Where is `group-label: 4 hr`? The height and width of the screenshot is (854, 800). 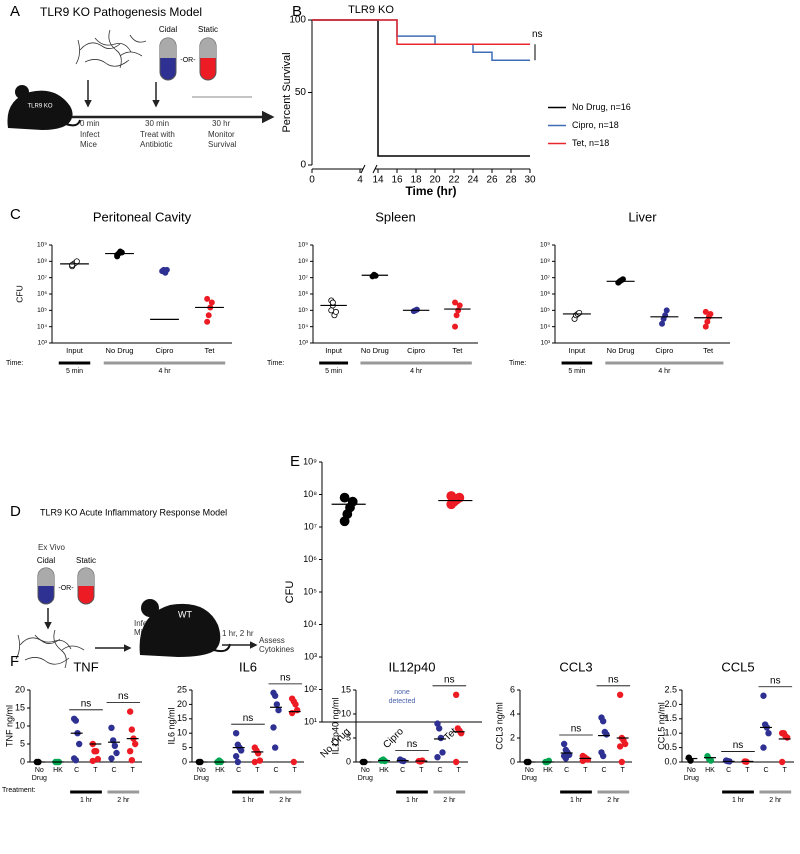
group-label: 4 hr is located at coordinates (164, 371).